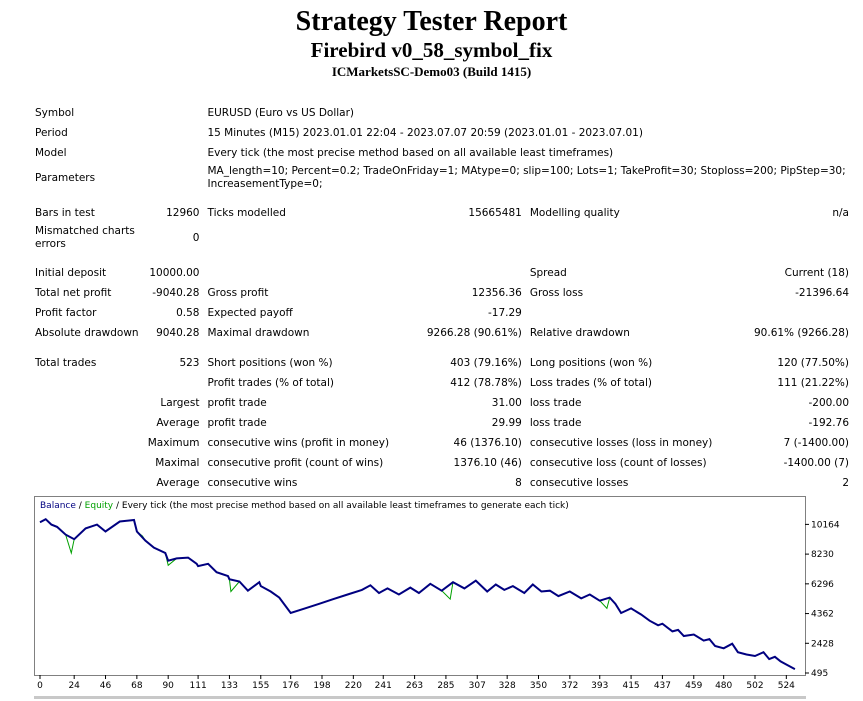 The height and width of the screenshot is (701, 863). I want to click on bars-label: Bars in test, so click(65, 213).